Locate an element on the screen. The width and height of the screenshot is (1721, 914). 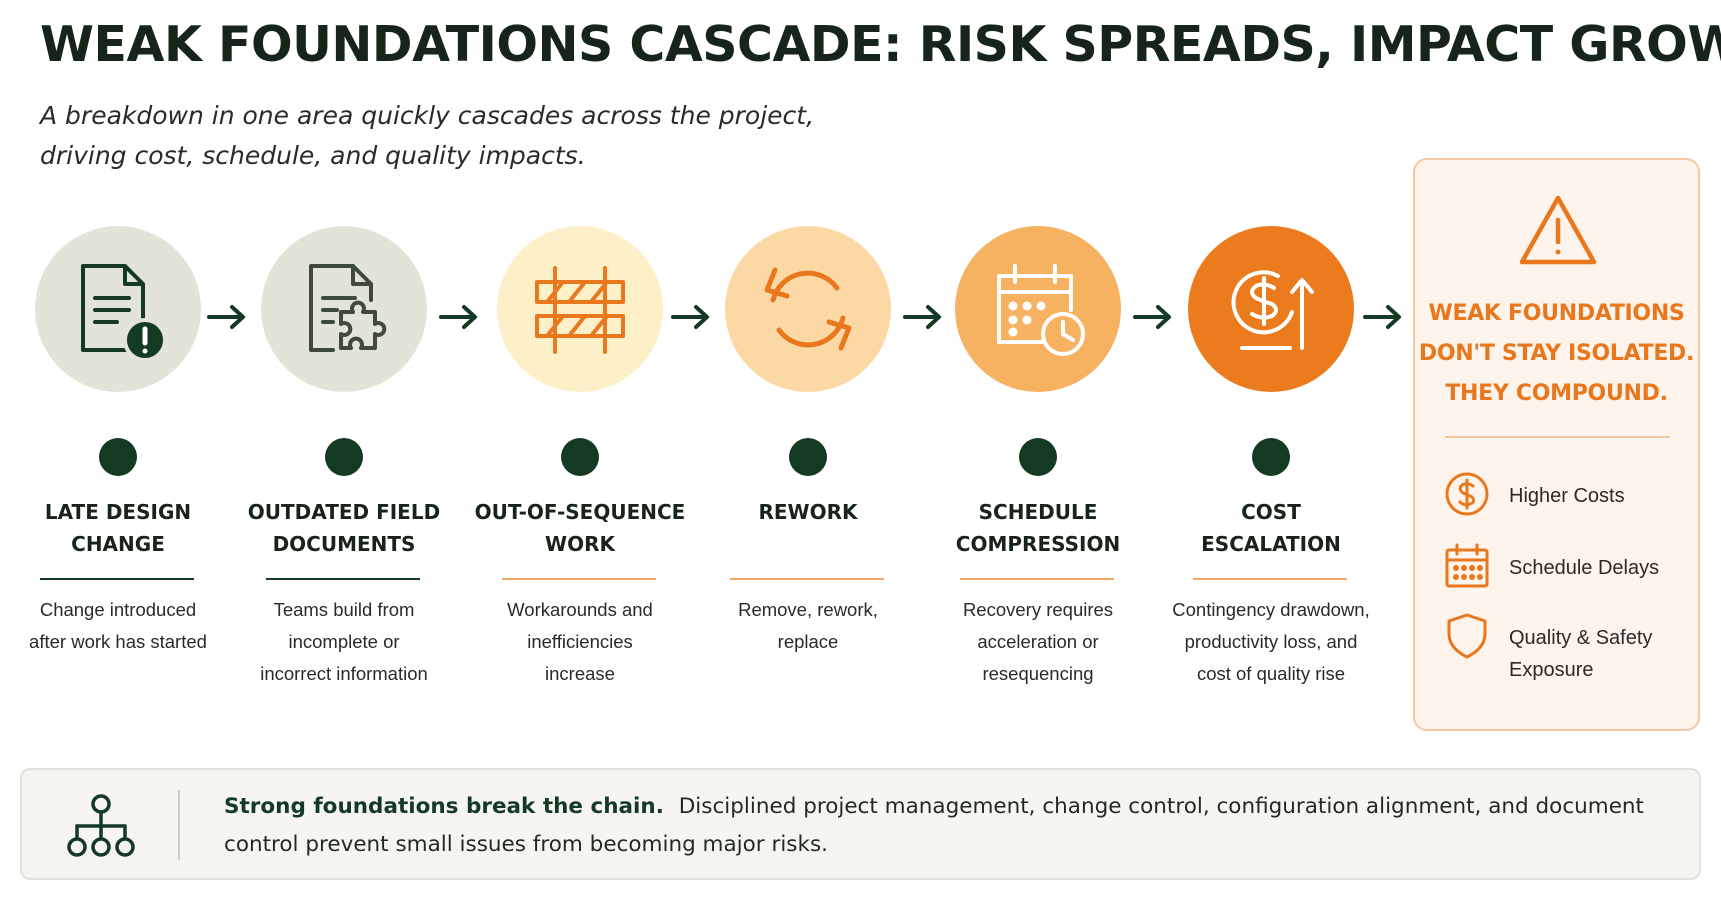
shield-icon is located at coordinates (1467, 636).